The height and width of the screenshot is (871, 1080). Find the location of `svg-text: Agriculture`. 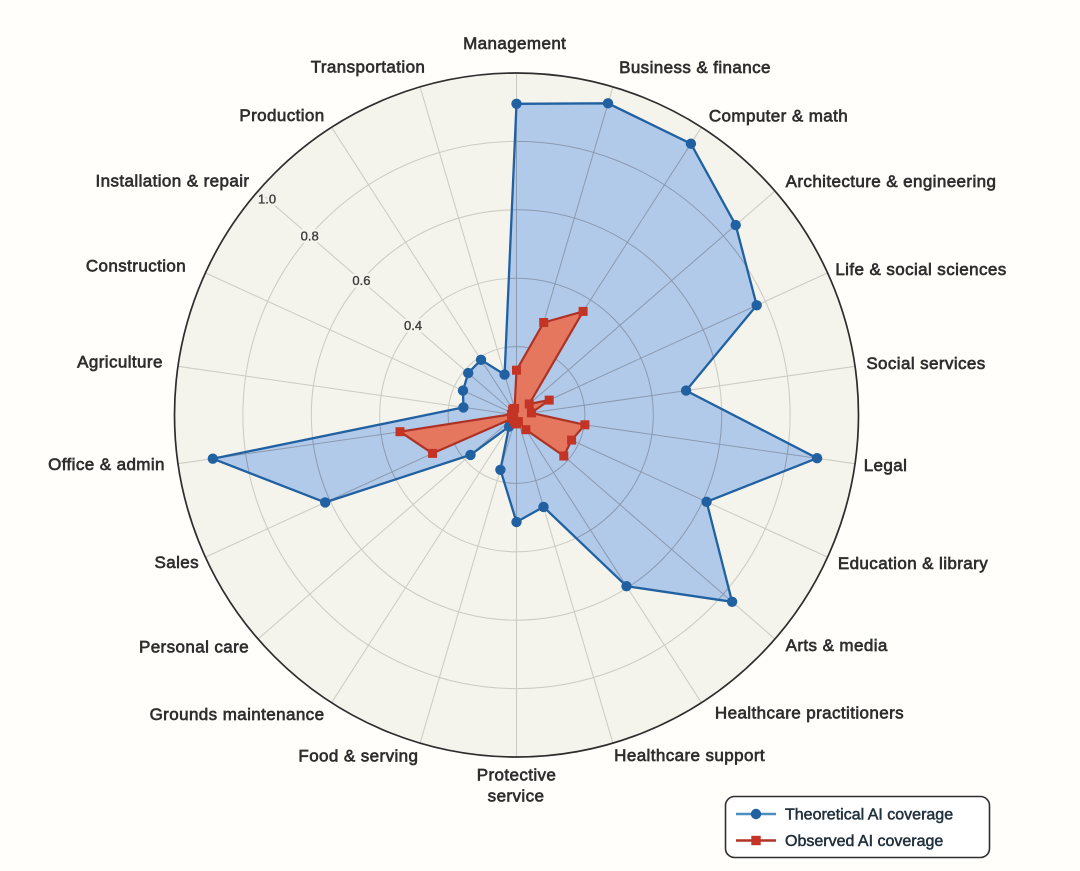

svg-text: Agriculture is located at coordinates (120, 362).